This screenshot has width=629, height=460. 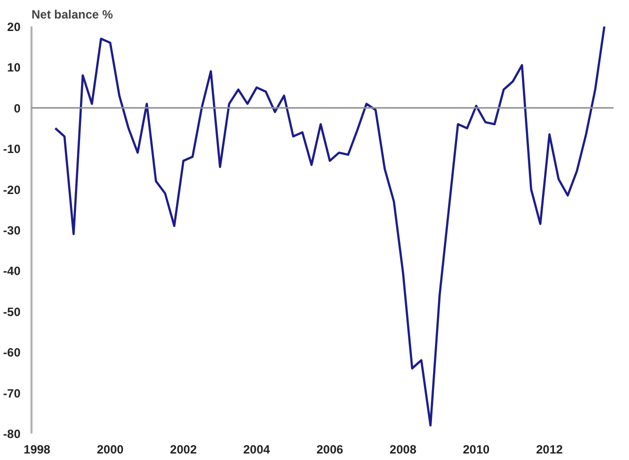 I want to click on x-tick-label: 2012, so click(x=550, y=449).